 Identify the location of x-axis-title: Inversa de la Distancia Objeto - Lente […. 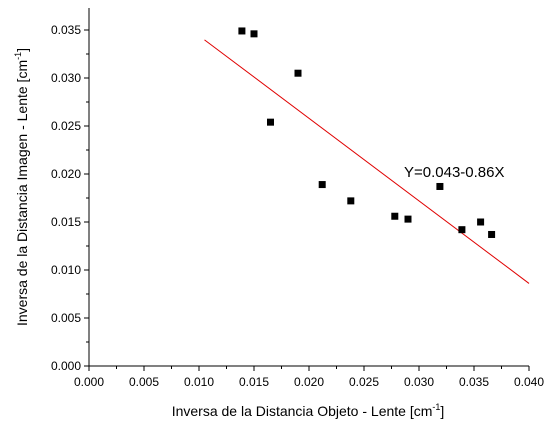
(308, 410).